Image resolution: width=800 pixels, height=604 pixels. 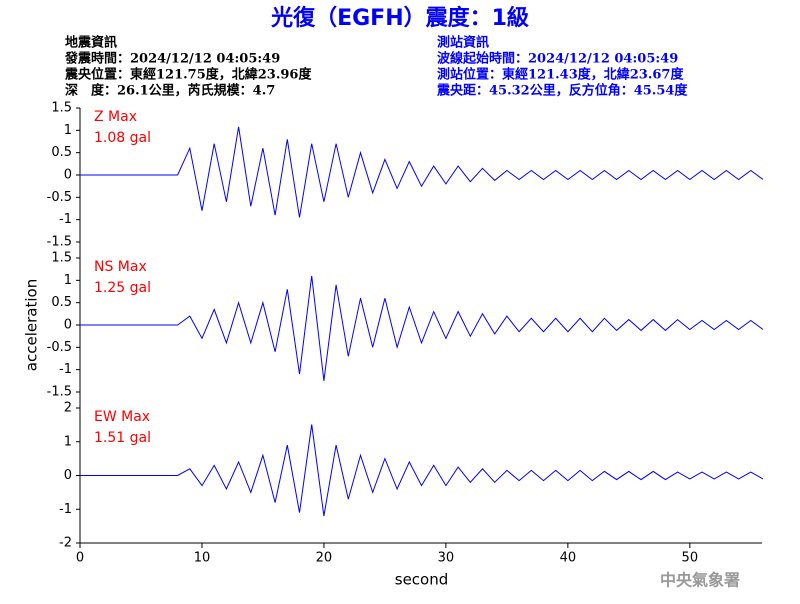 I want to click on y-tick-label: -2, so click(x=65, y=543).